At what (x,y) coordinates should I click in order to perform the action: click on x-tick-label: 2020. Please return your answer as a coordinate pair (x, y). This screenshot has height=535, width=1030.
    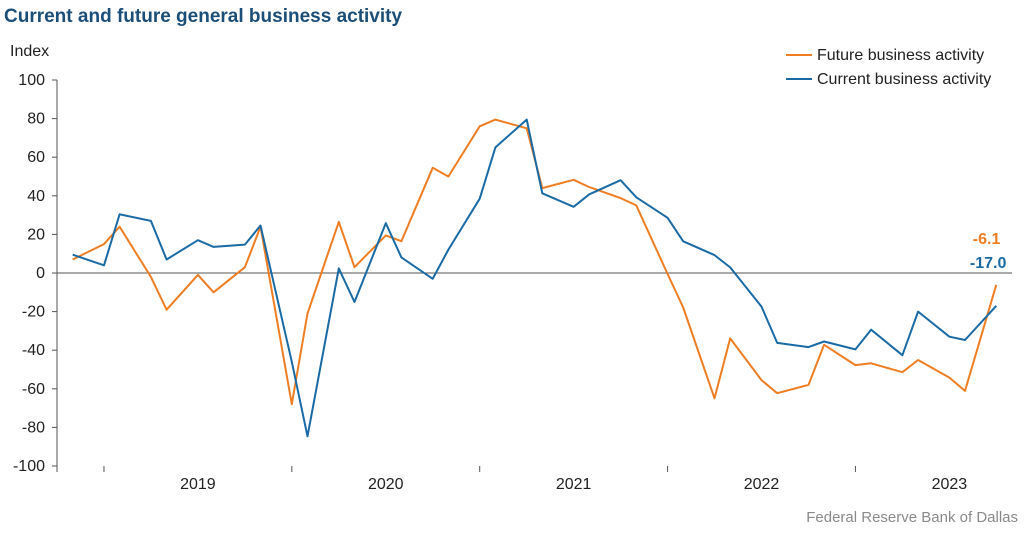
    Looking at the image, I should click on (386, 484).